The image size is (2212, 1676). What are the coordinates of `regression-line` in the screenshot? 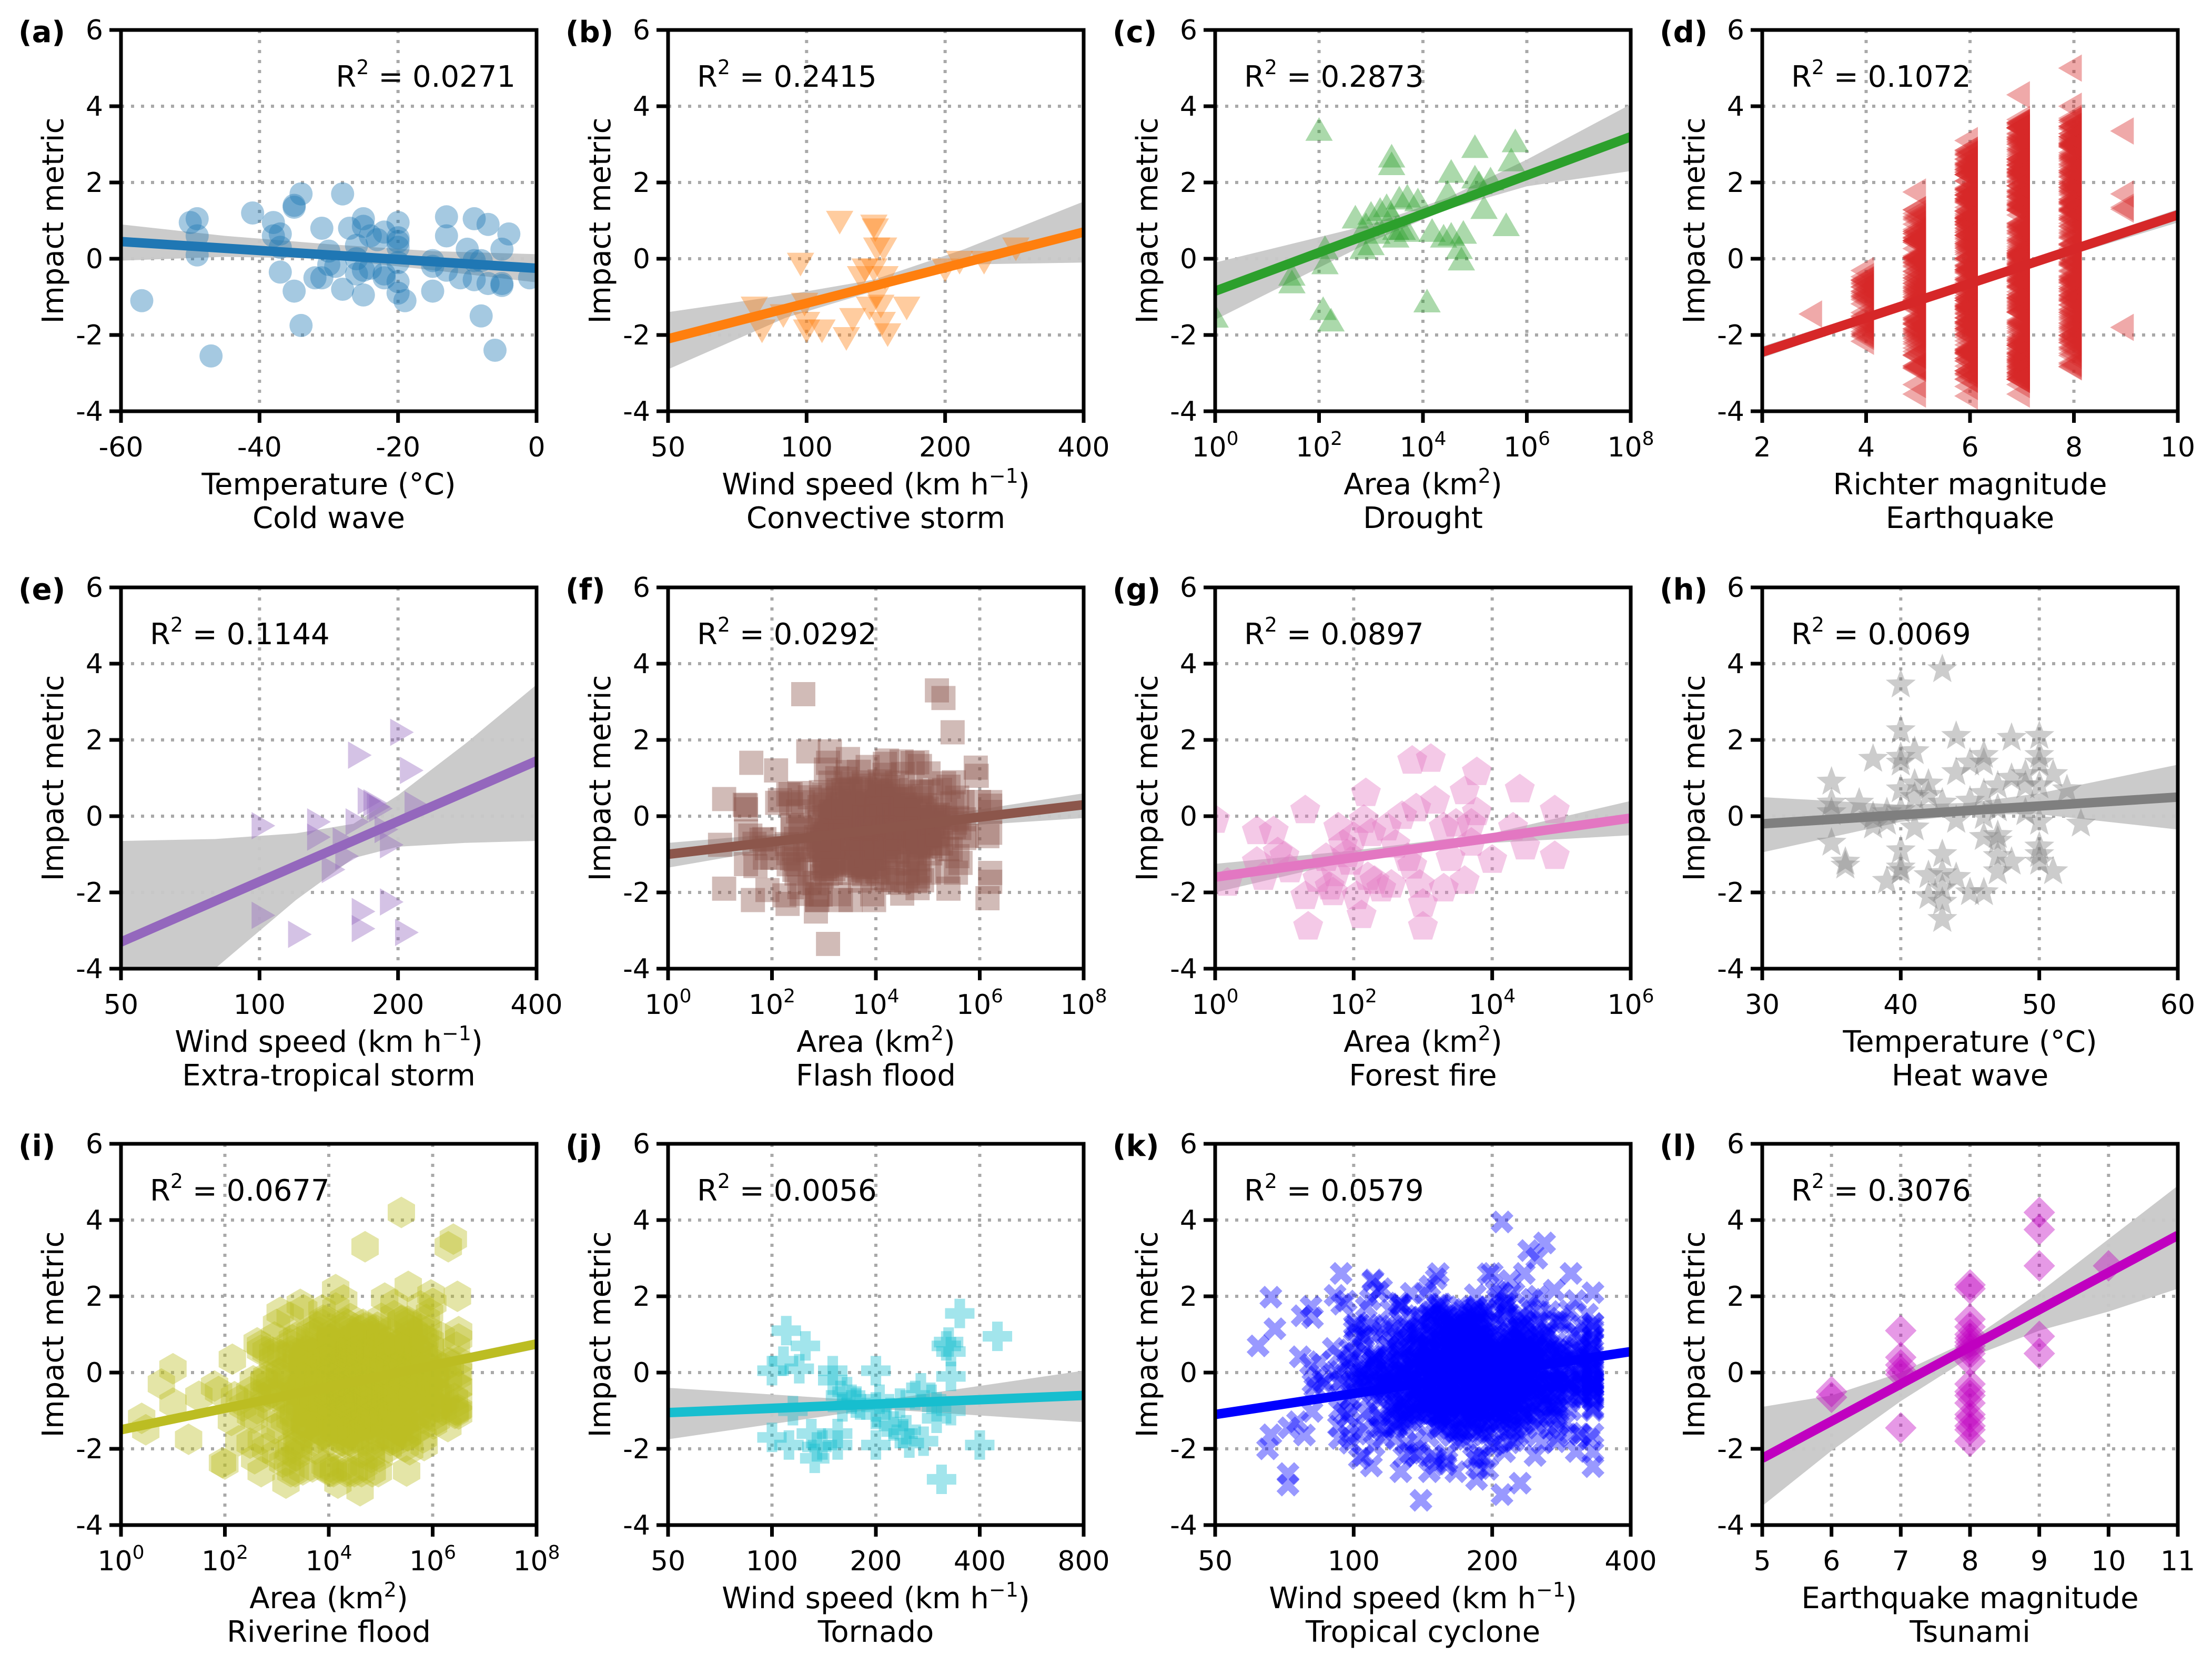 It's located at (1970, 284).